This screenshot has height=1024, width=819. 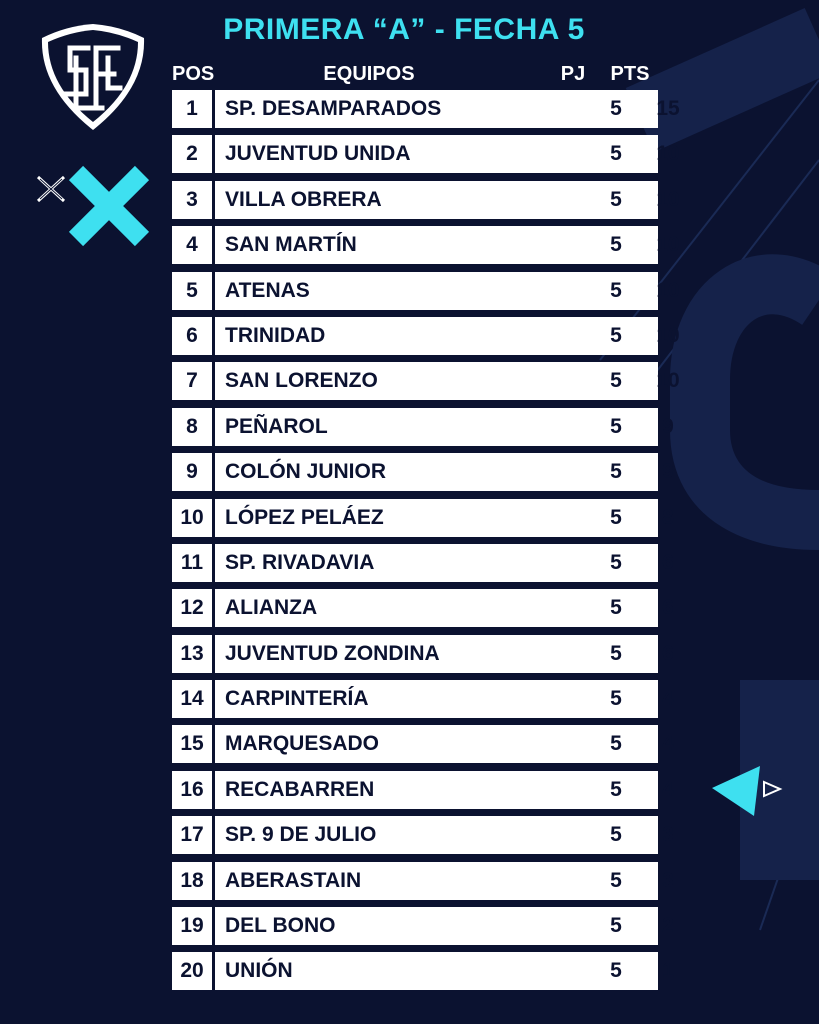 I want to click on position-cell: 19, so click(x=192, y=926).